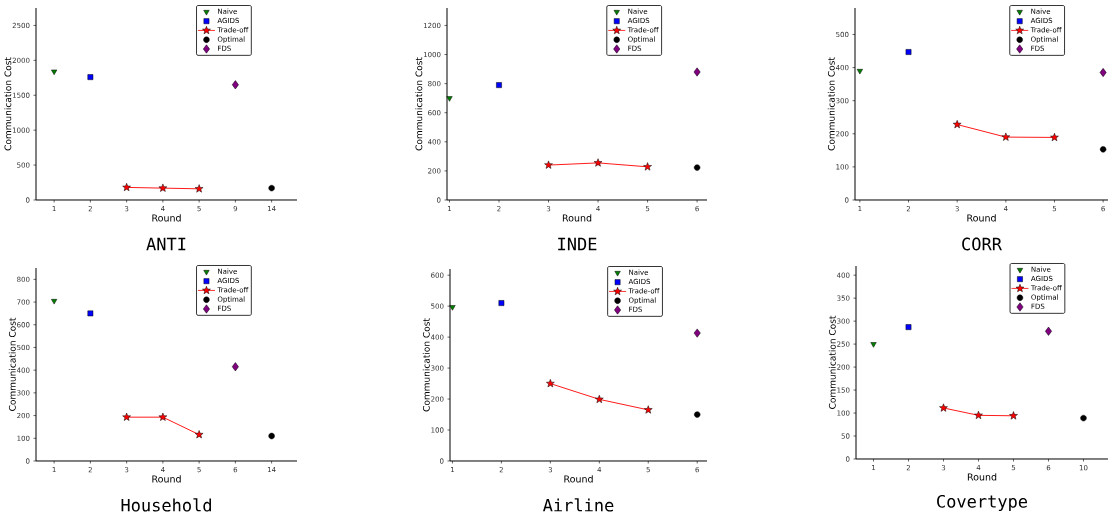 This screenshot has width=1112, height=529. Describe the element at coordinates (982, 244) in the screenshot. I see `text: CORR` at that location.